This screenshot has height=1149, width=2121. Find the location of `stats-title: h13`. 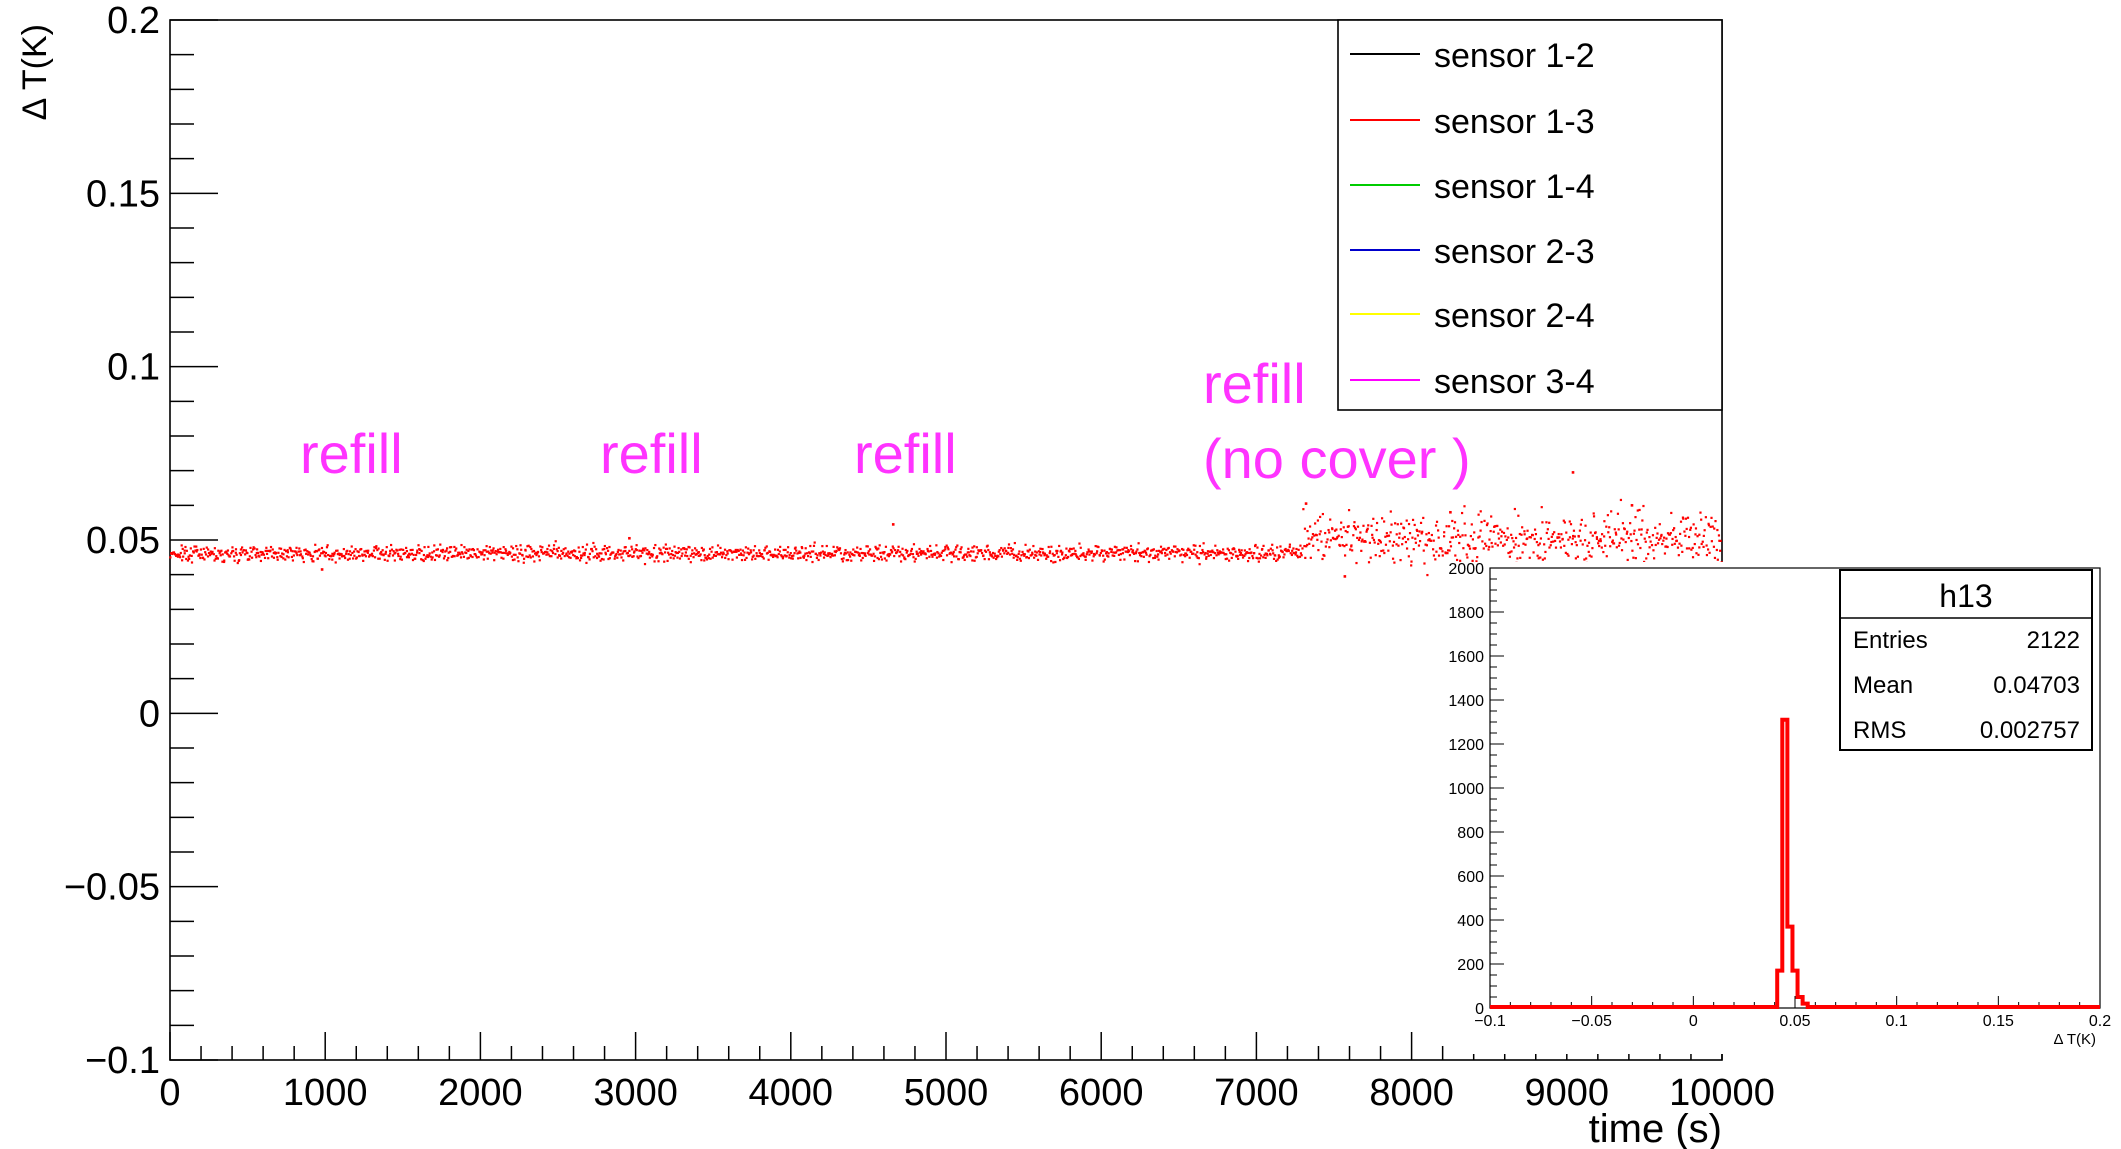

stats-title: h13 is located at coordinates (1965, 596).